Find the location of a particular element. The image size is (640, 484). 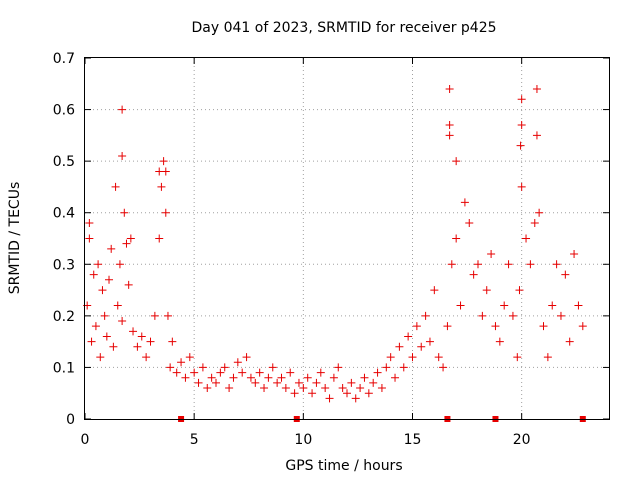

x-axis-title: GPS time / hours is located at coordinates (343, 466).